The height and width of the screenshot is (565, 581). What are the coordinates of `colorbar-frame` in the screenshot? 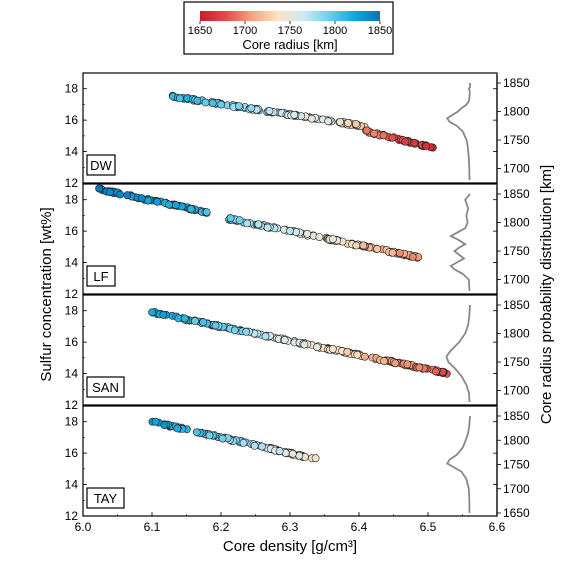 It's located at (288, 28).